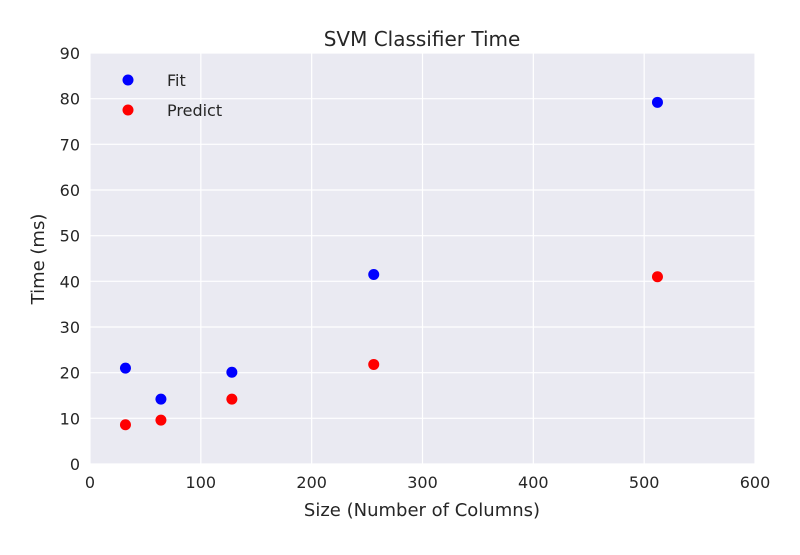 The image size is (800, 555). I want to click on y-tick-label: 80, so click(70, 99).